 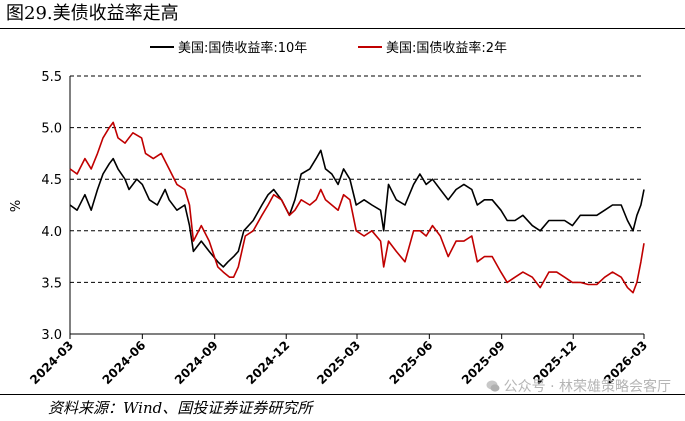 What do you see at coordinates (493, 386) in the screenshot?
I see `wechat-icon` at bounding box center [493, 386].